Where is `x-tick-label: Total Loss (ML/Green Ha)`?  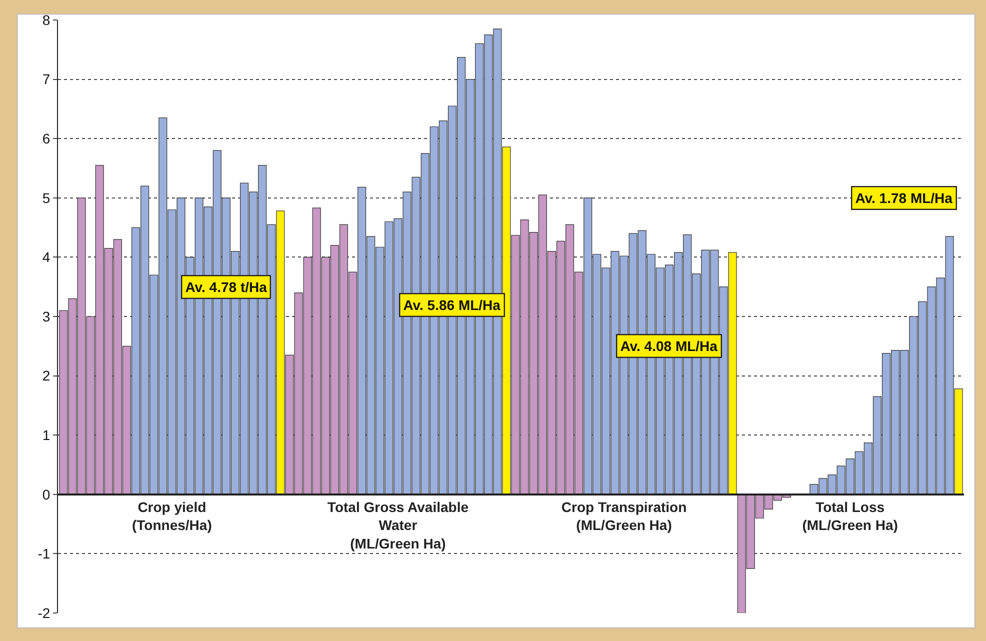 x-tick-label: Total Loss (ML/Green Ha) is located at coordinates (850, 516).